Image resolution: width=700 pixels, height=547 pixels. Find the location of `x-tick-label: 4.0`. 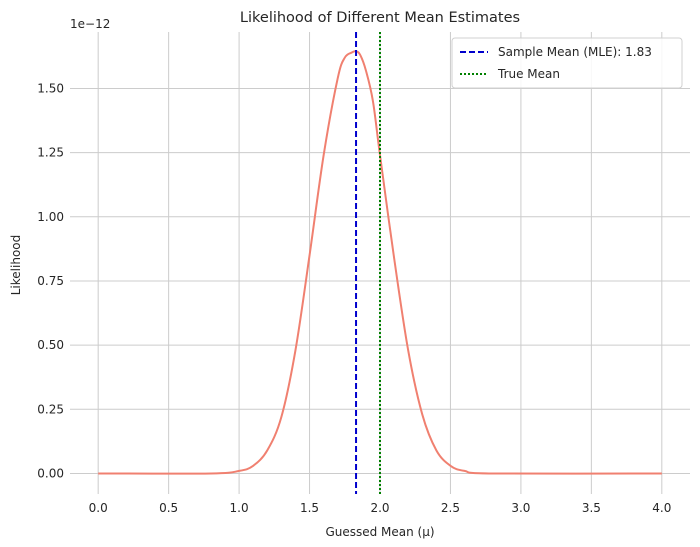

x-tick-label: 4.0 is located at coordinates (661, 508).